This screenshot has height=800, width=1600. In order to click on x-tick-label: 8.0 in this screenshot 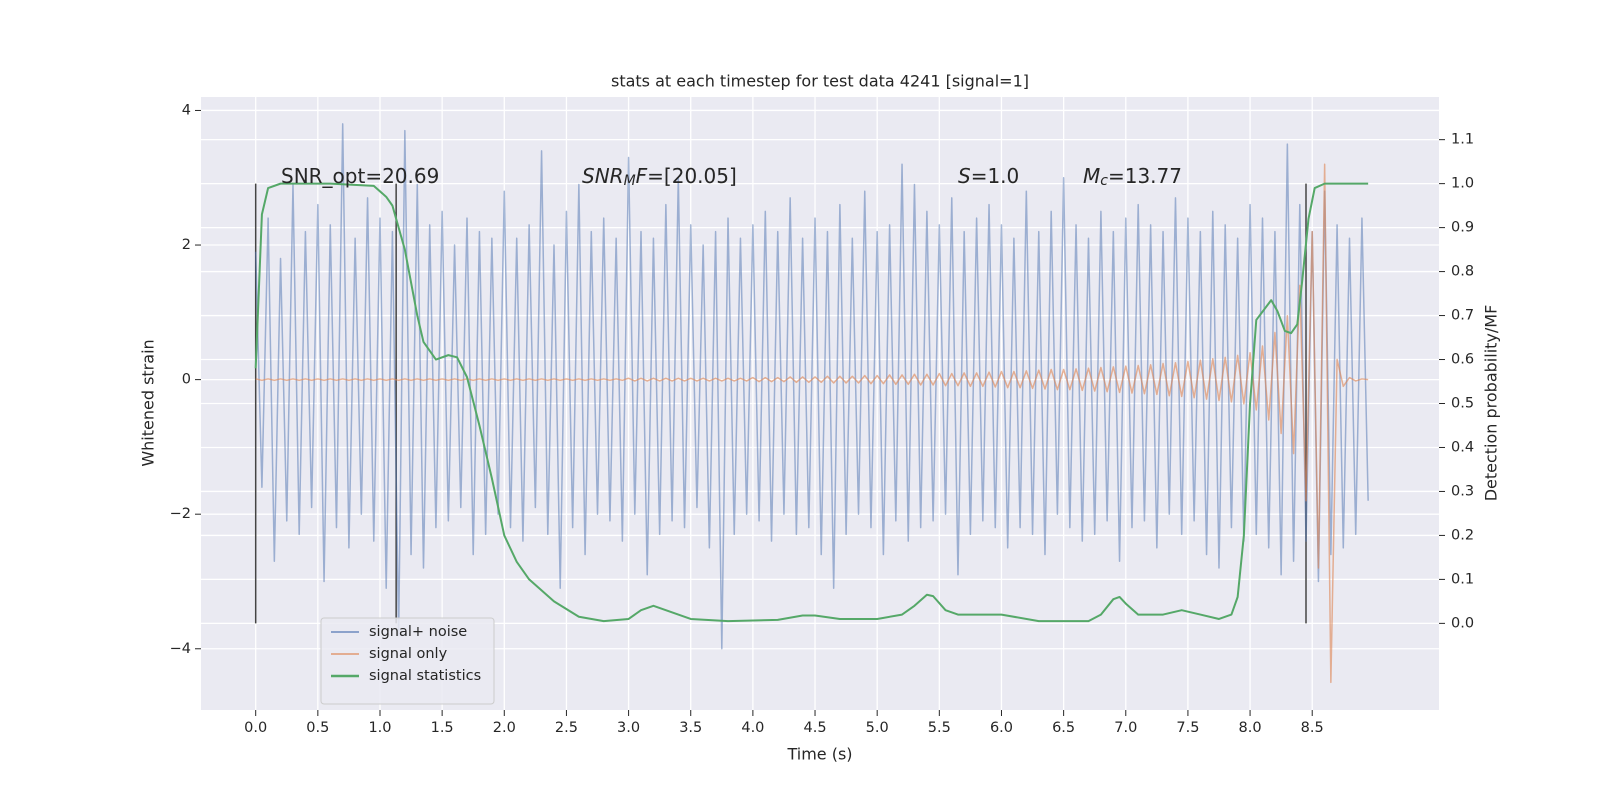, I will do `click(1250, 728)`.